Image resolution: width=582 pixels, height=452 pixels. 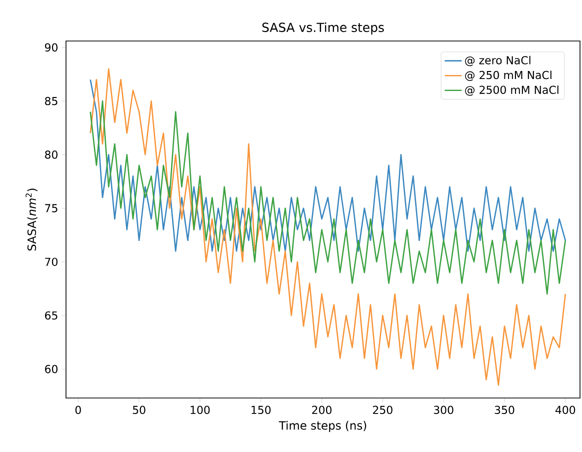 I want to click on y-tick-label: 80, so click(x=51, y=154).